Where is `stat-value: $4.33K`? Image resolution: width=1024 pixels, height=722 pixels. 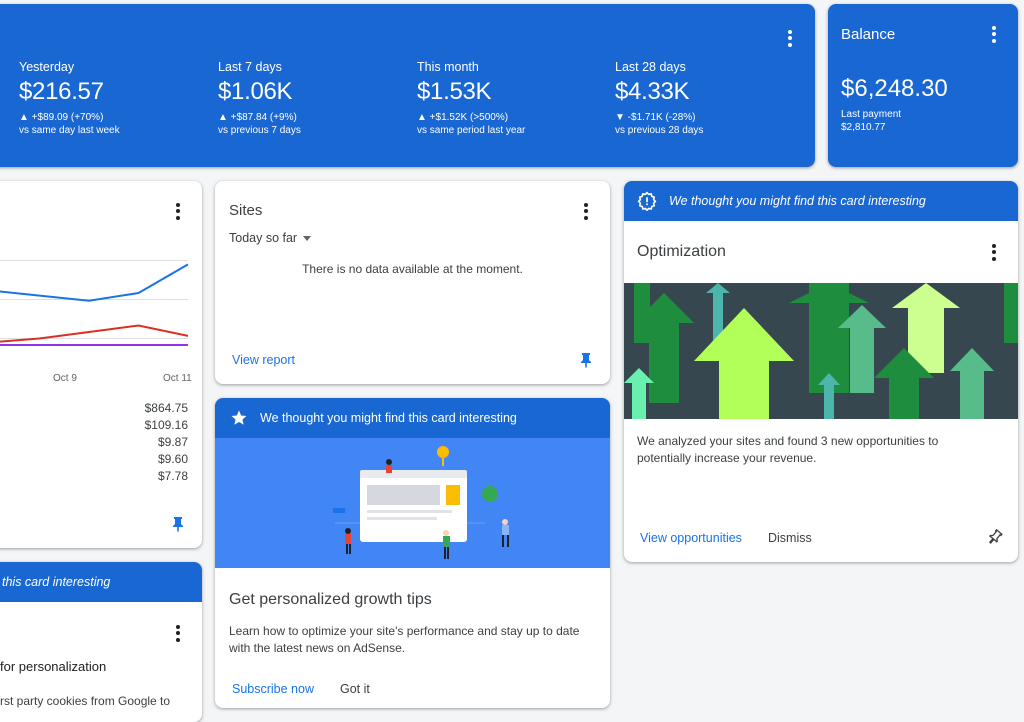 stat-value: $4.33K is located at coordinates (652, 91).